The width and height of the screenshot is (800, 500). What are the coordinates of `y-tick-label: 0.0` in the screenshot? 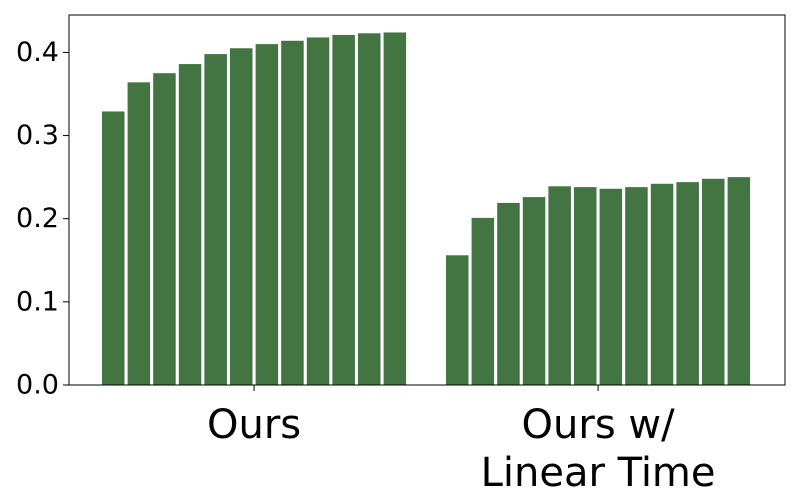 It's located at (37, 385).